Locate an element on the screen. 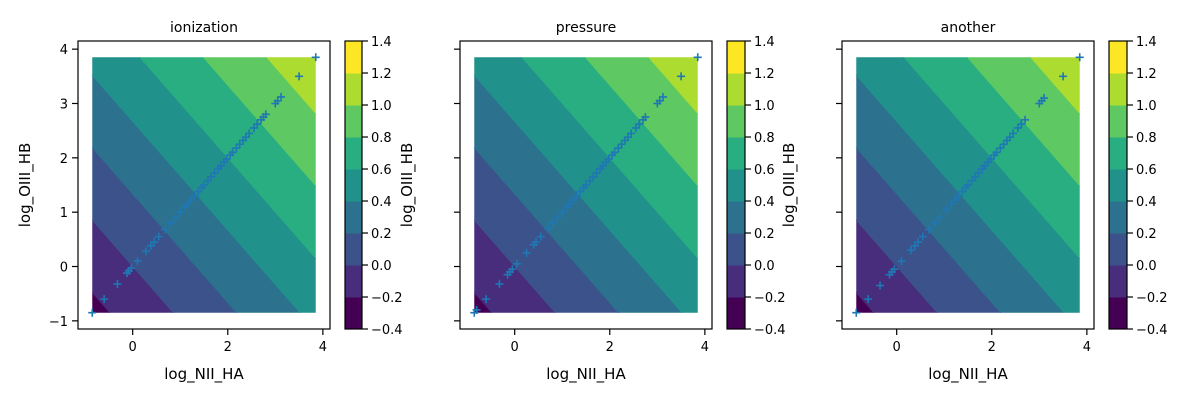 The width and height of the screenshot is (1200, 400). marker-series is located at coordinates (586, 185).